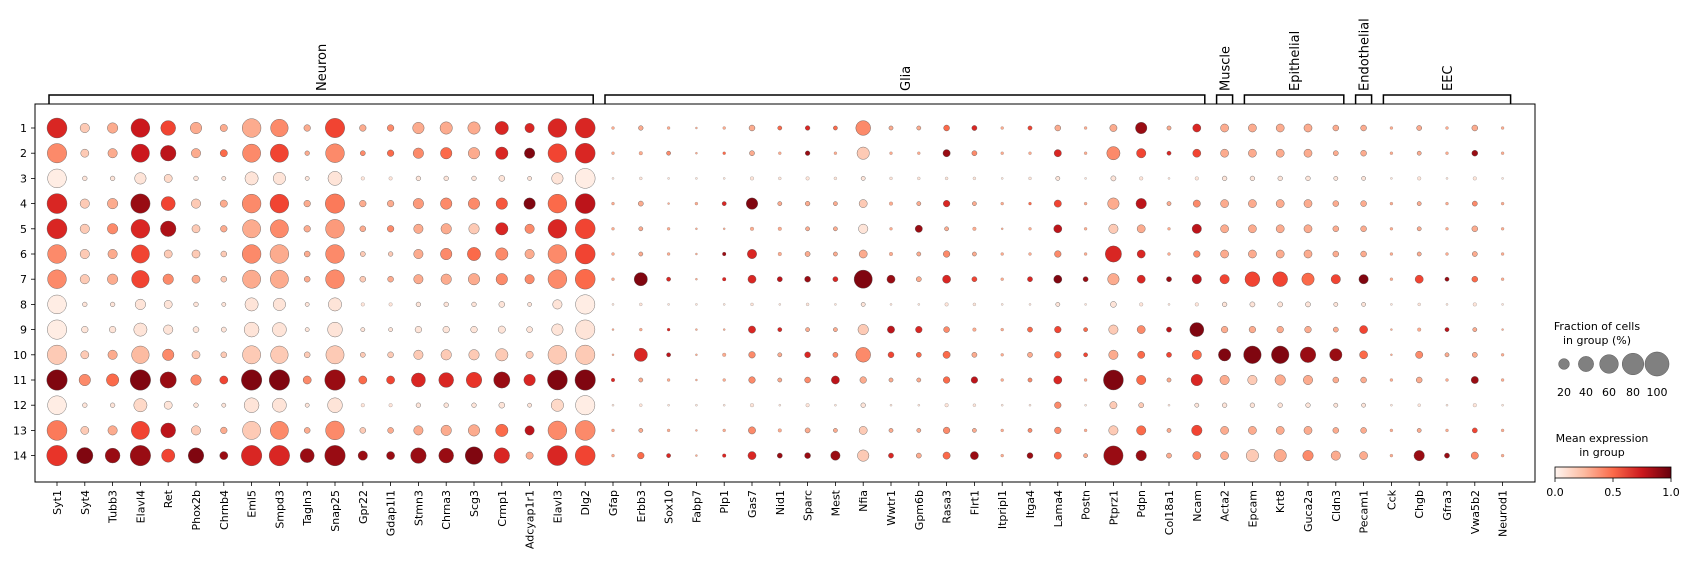  Describe the element at coordinates (1086, 254) in the screenshot. I see `dot-6-Postn` at that location.